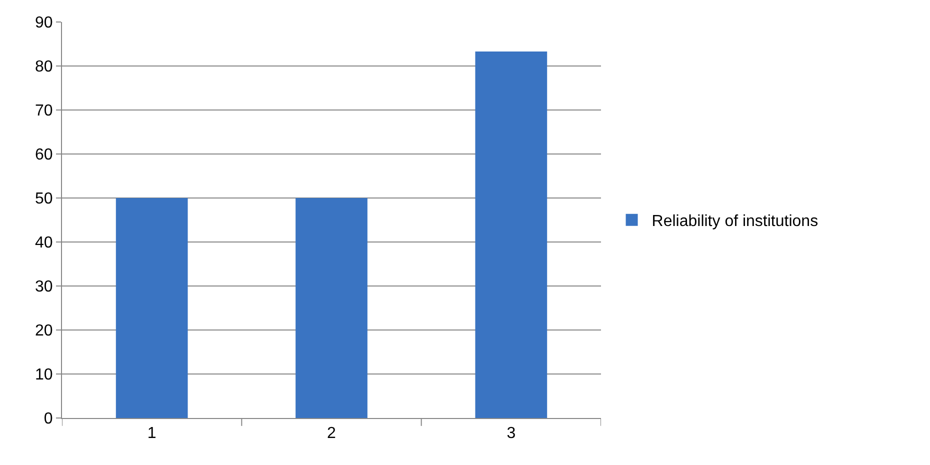 Image resolution: width=930 pixels, height=465 pixels. What do you see at coordinates (151, 433) in the screenshot?
I see `x-tick-label: 1` at bounding box center [151, 433].